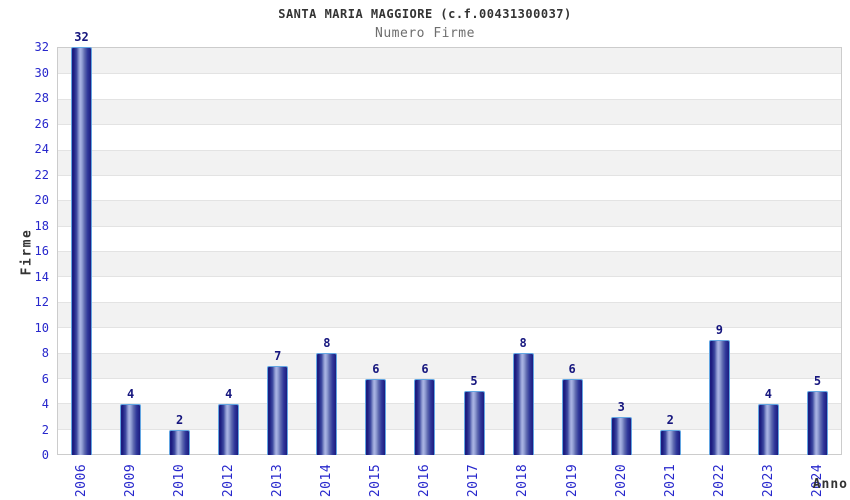 The width and height of the screenshot is (850, 500). What do you see at coordinates (376, 416) in the screenshot?
I see `bar-2015` at bounding box center [376, 416].